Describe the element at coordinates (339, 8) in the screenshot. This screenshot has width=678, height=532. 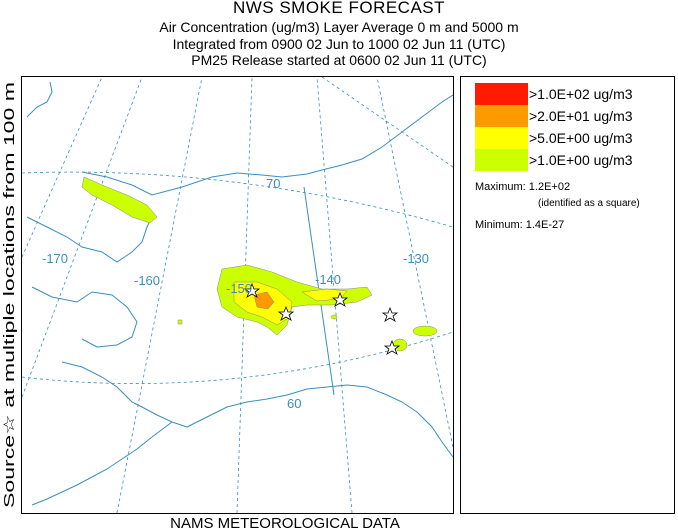
I see `forecast-title: NWS SMOKE FORECAST` at that location.